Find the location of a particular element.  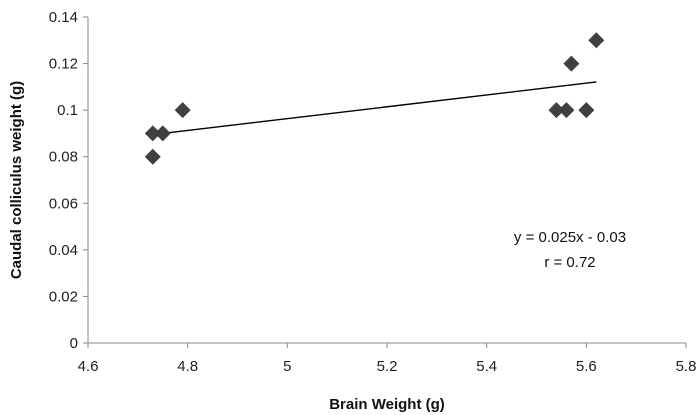

y-tick-label: 0.08 is located at coordinates (63, 157).